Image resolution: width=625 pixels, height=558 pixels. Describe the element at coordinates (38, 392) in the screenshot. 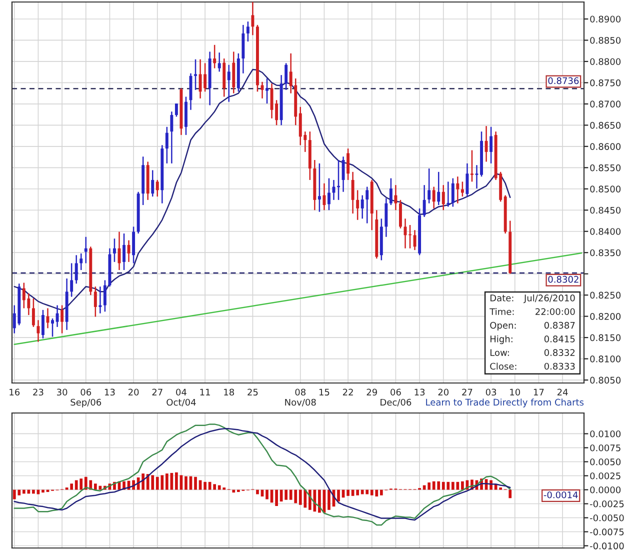

I see `x-tick-label: 23` at that location.